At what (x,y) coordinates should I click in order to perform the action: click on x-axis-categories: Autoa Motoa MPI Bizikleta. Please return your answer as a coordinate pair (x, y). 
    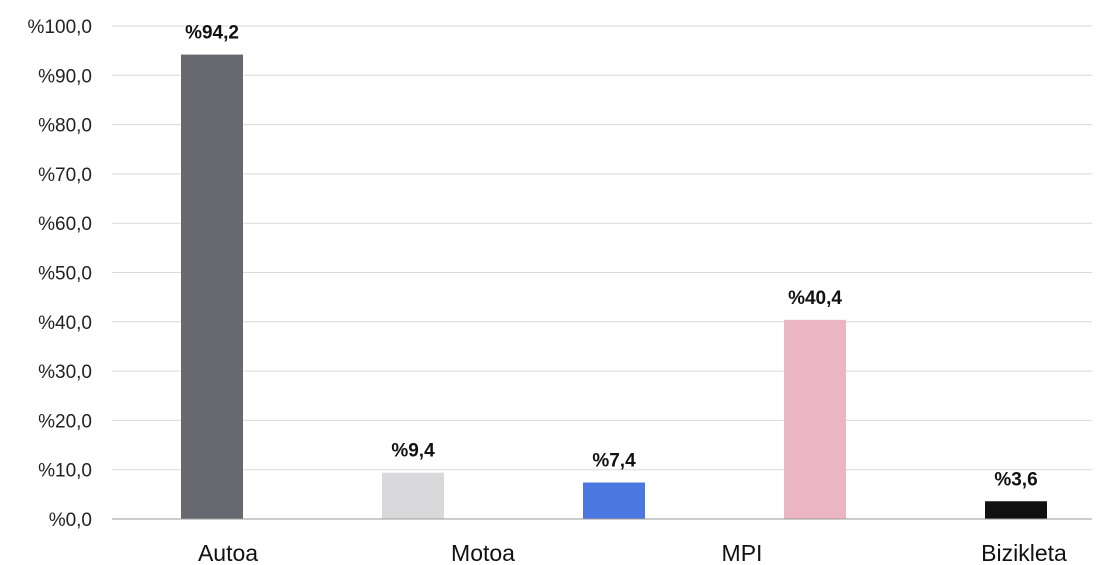
    Looking at the image, I should click on (632, 552).